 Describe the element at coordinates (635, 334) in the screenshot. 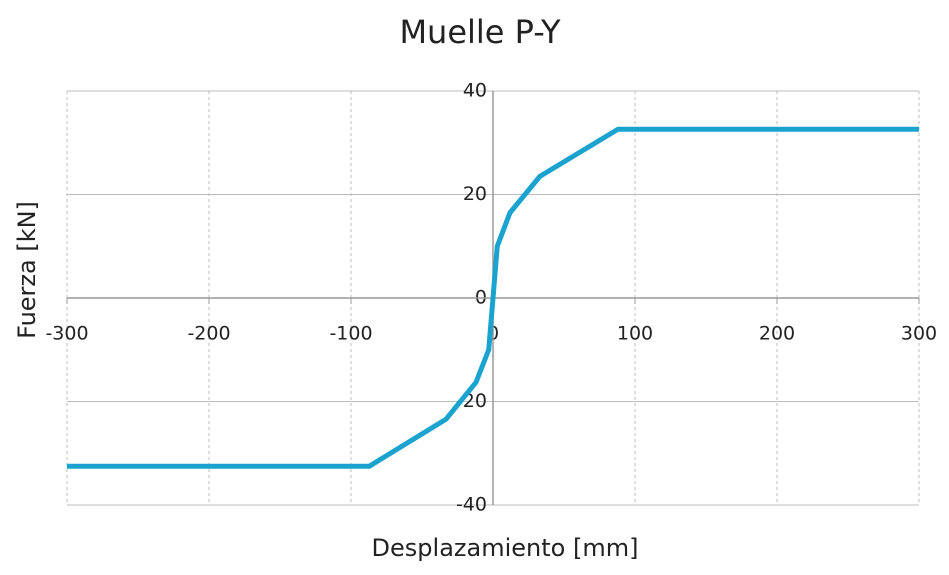

I see `x-tick-label: 100` at that location.